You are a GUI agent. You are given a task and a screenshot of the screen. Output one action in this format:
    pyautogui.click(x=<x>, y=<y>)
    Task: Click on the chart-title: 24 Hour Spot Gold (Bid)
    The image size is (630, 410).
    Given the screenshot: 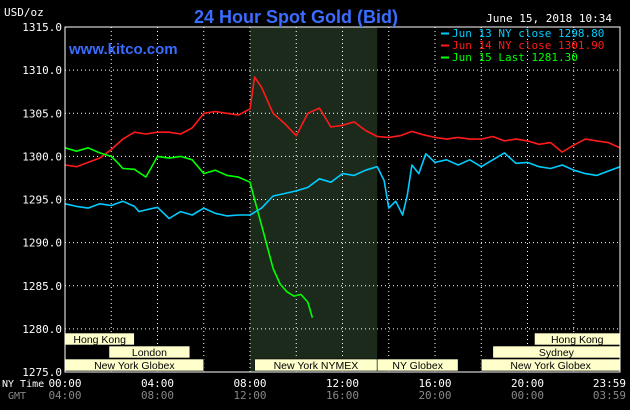 What is the action you would take?
    pyautogui.click(x=296, y=17)
    